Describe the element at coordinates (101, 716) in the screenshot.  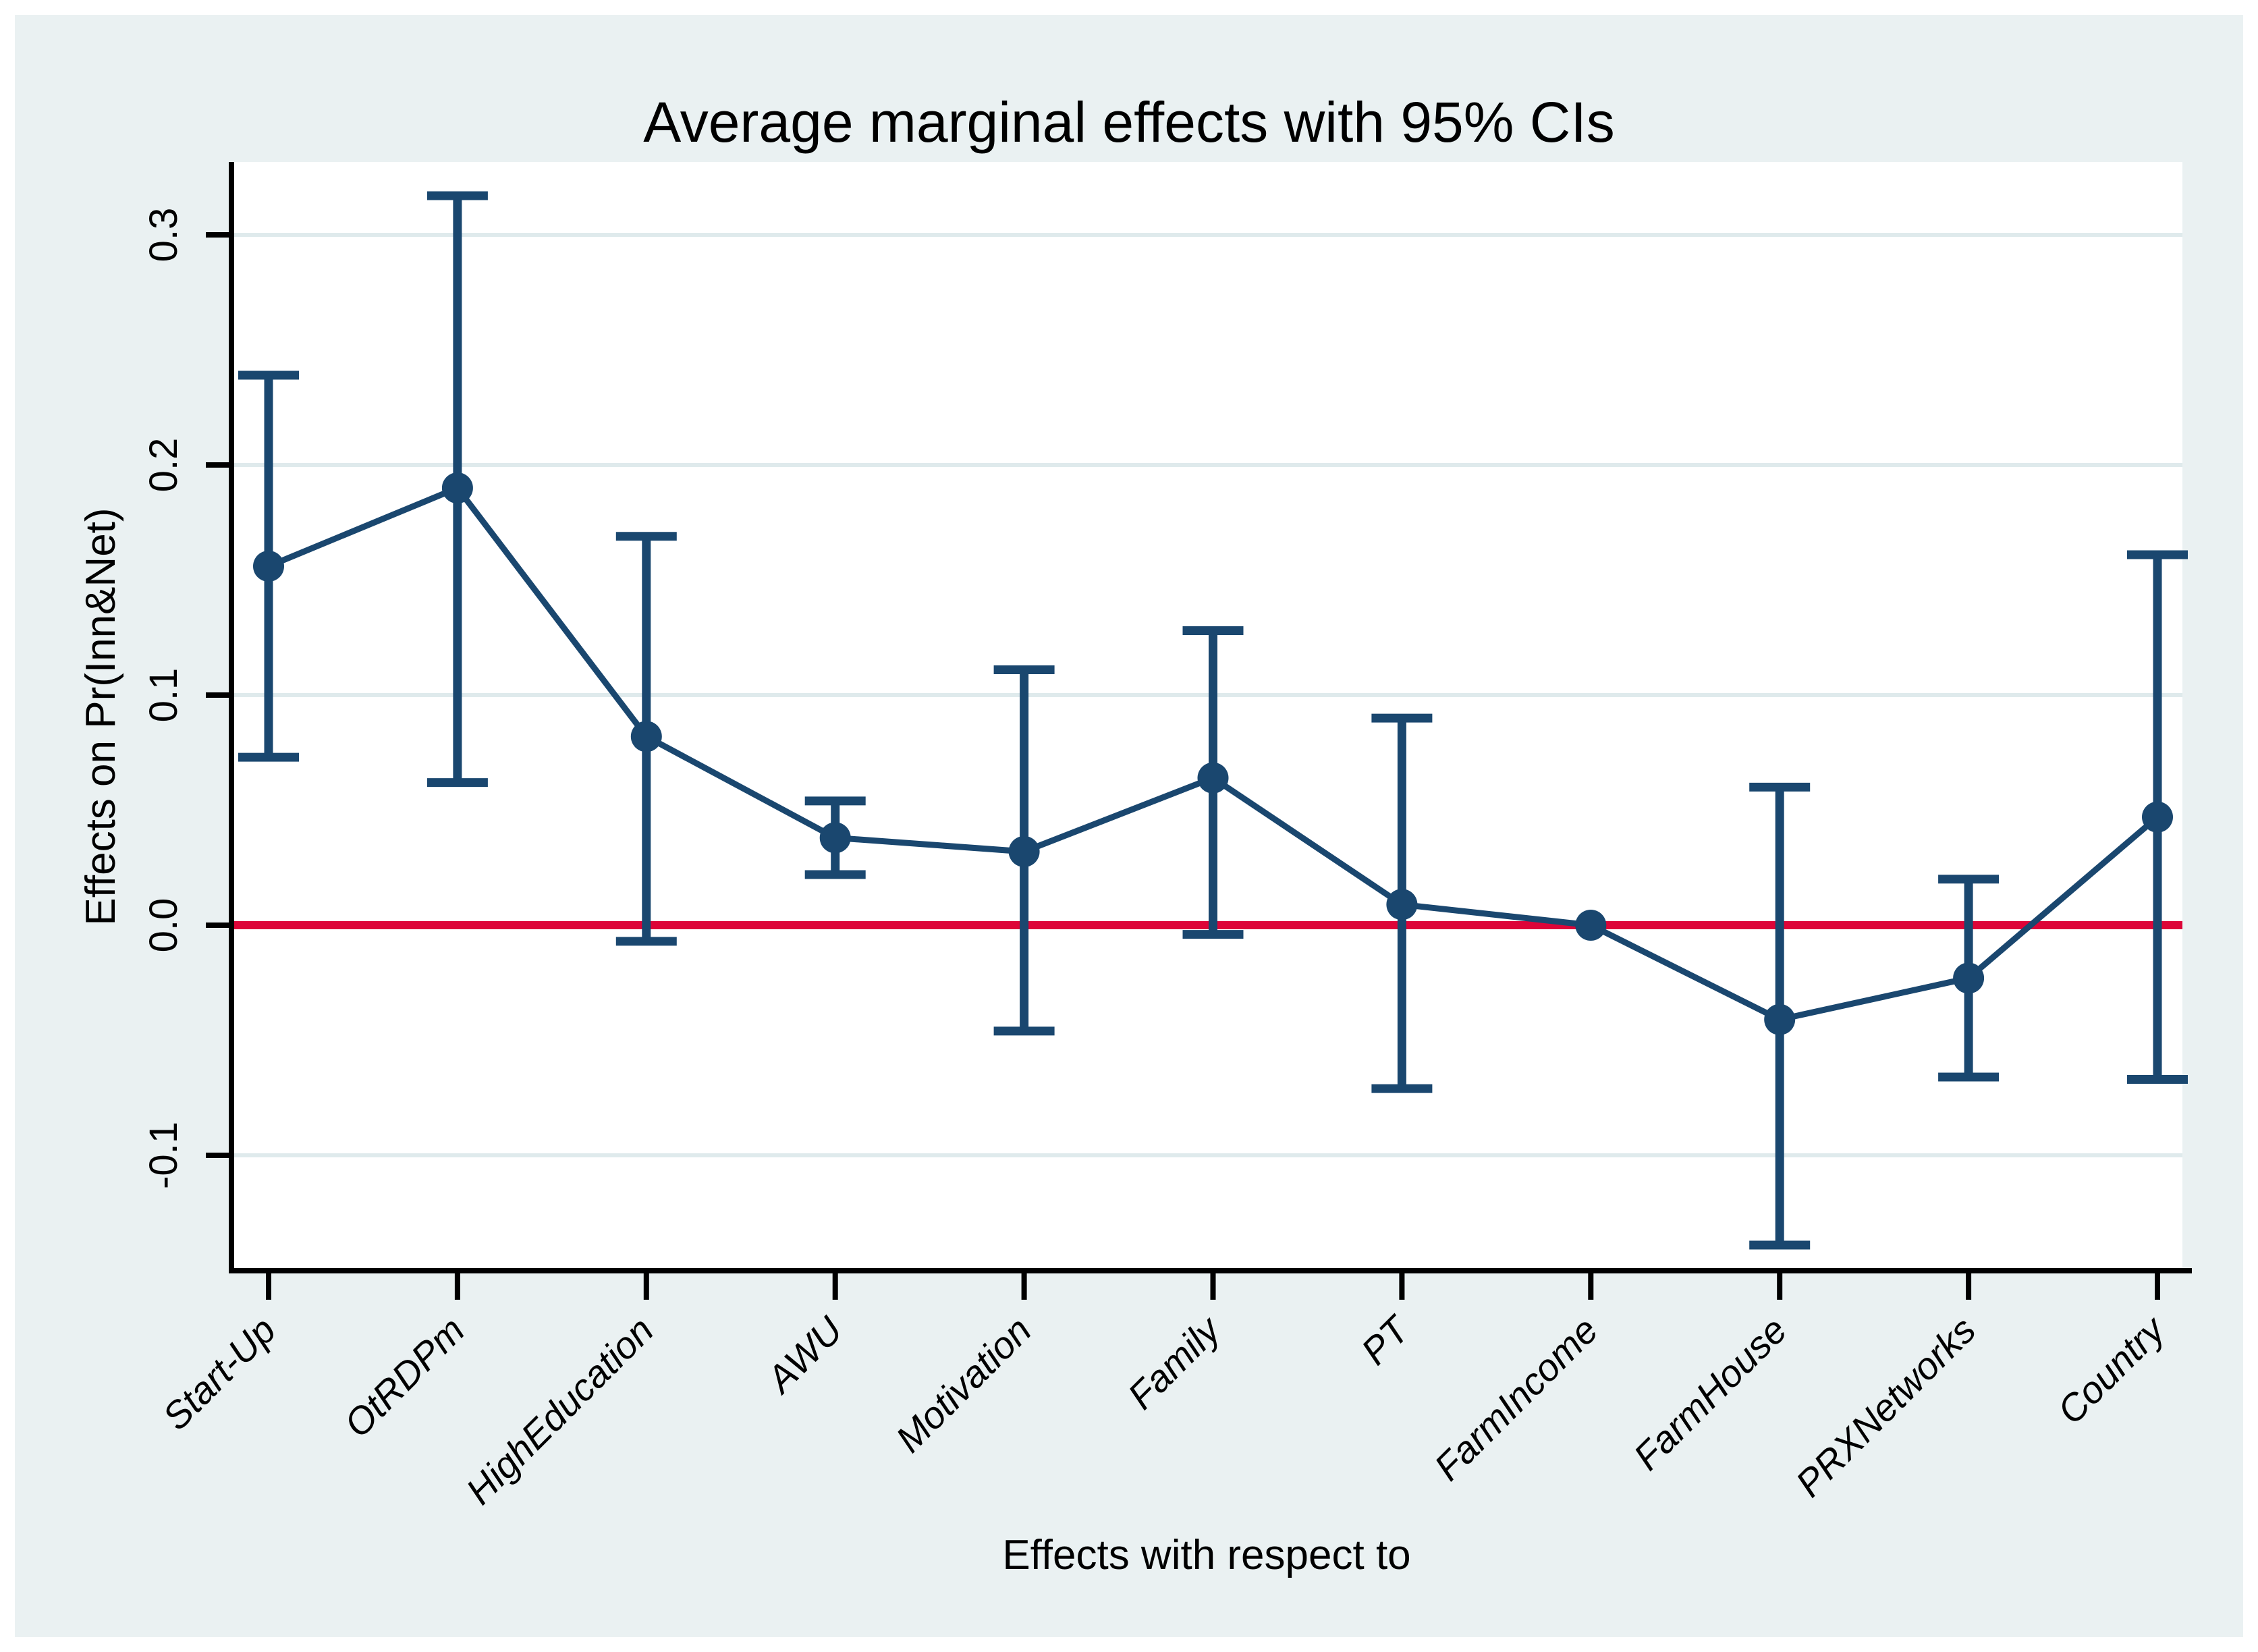
I see `y-axis-title: Effects on Pr(Inn&Net)` at that location.